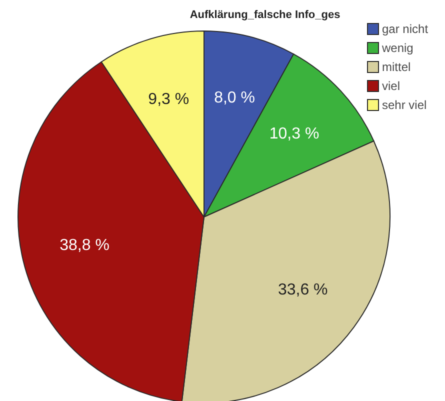 The width and height of the screenshot is (445, 401). What do you see at coordinates (303, 289) in the screenshot?
I see `data-label: 33,6 %` at bounding box center [303, 289].